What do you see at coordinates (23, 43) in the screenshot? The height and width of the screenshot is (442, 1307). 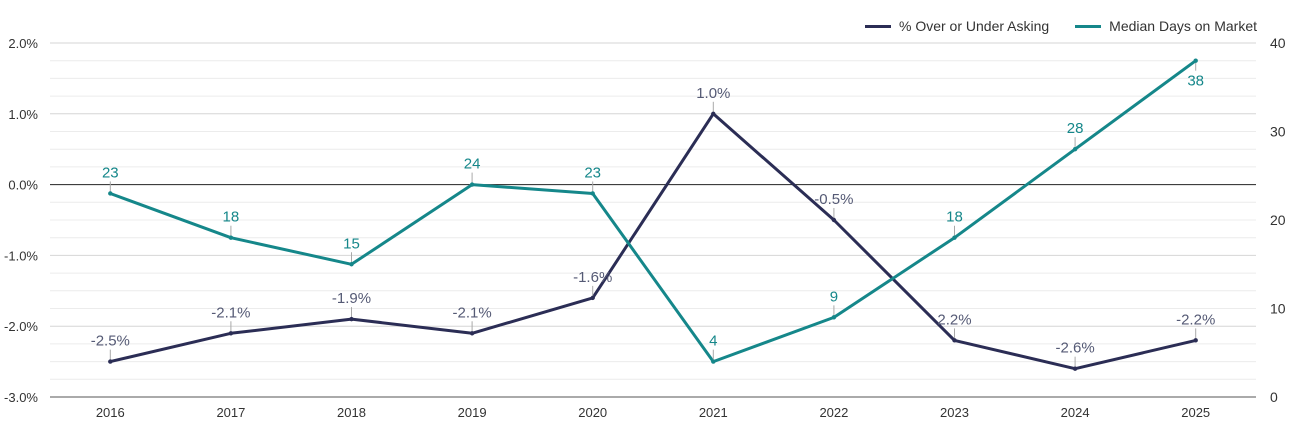 I see `y-left-tick-label: 2.0%` at bounding box center [23, 43].